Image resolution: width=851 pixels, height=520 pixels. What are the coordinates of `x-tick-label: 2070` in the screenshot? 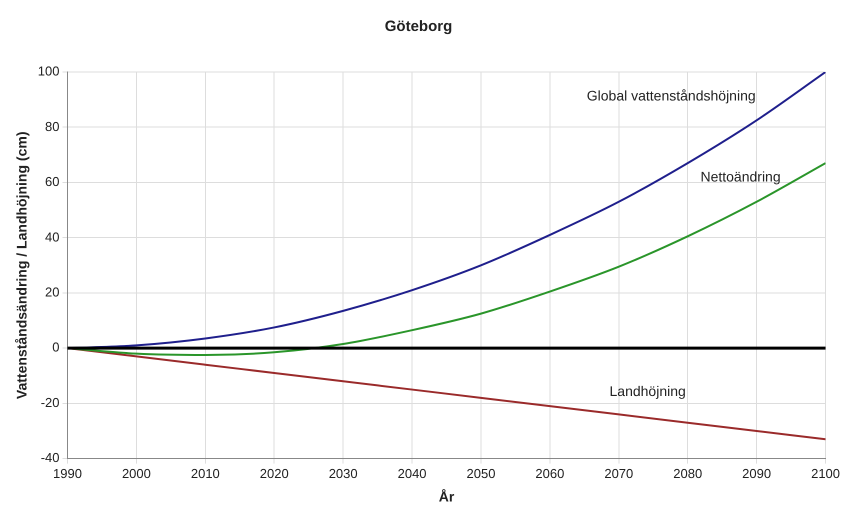 It's located at (619, 473).